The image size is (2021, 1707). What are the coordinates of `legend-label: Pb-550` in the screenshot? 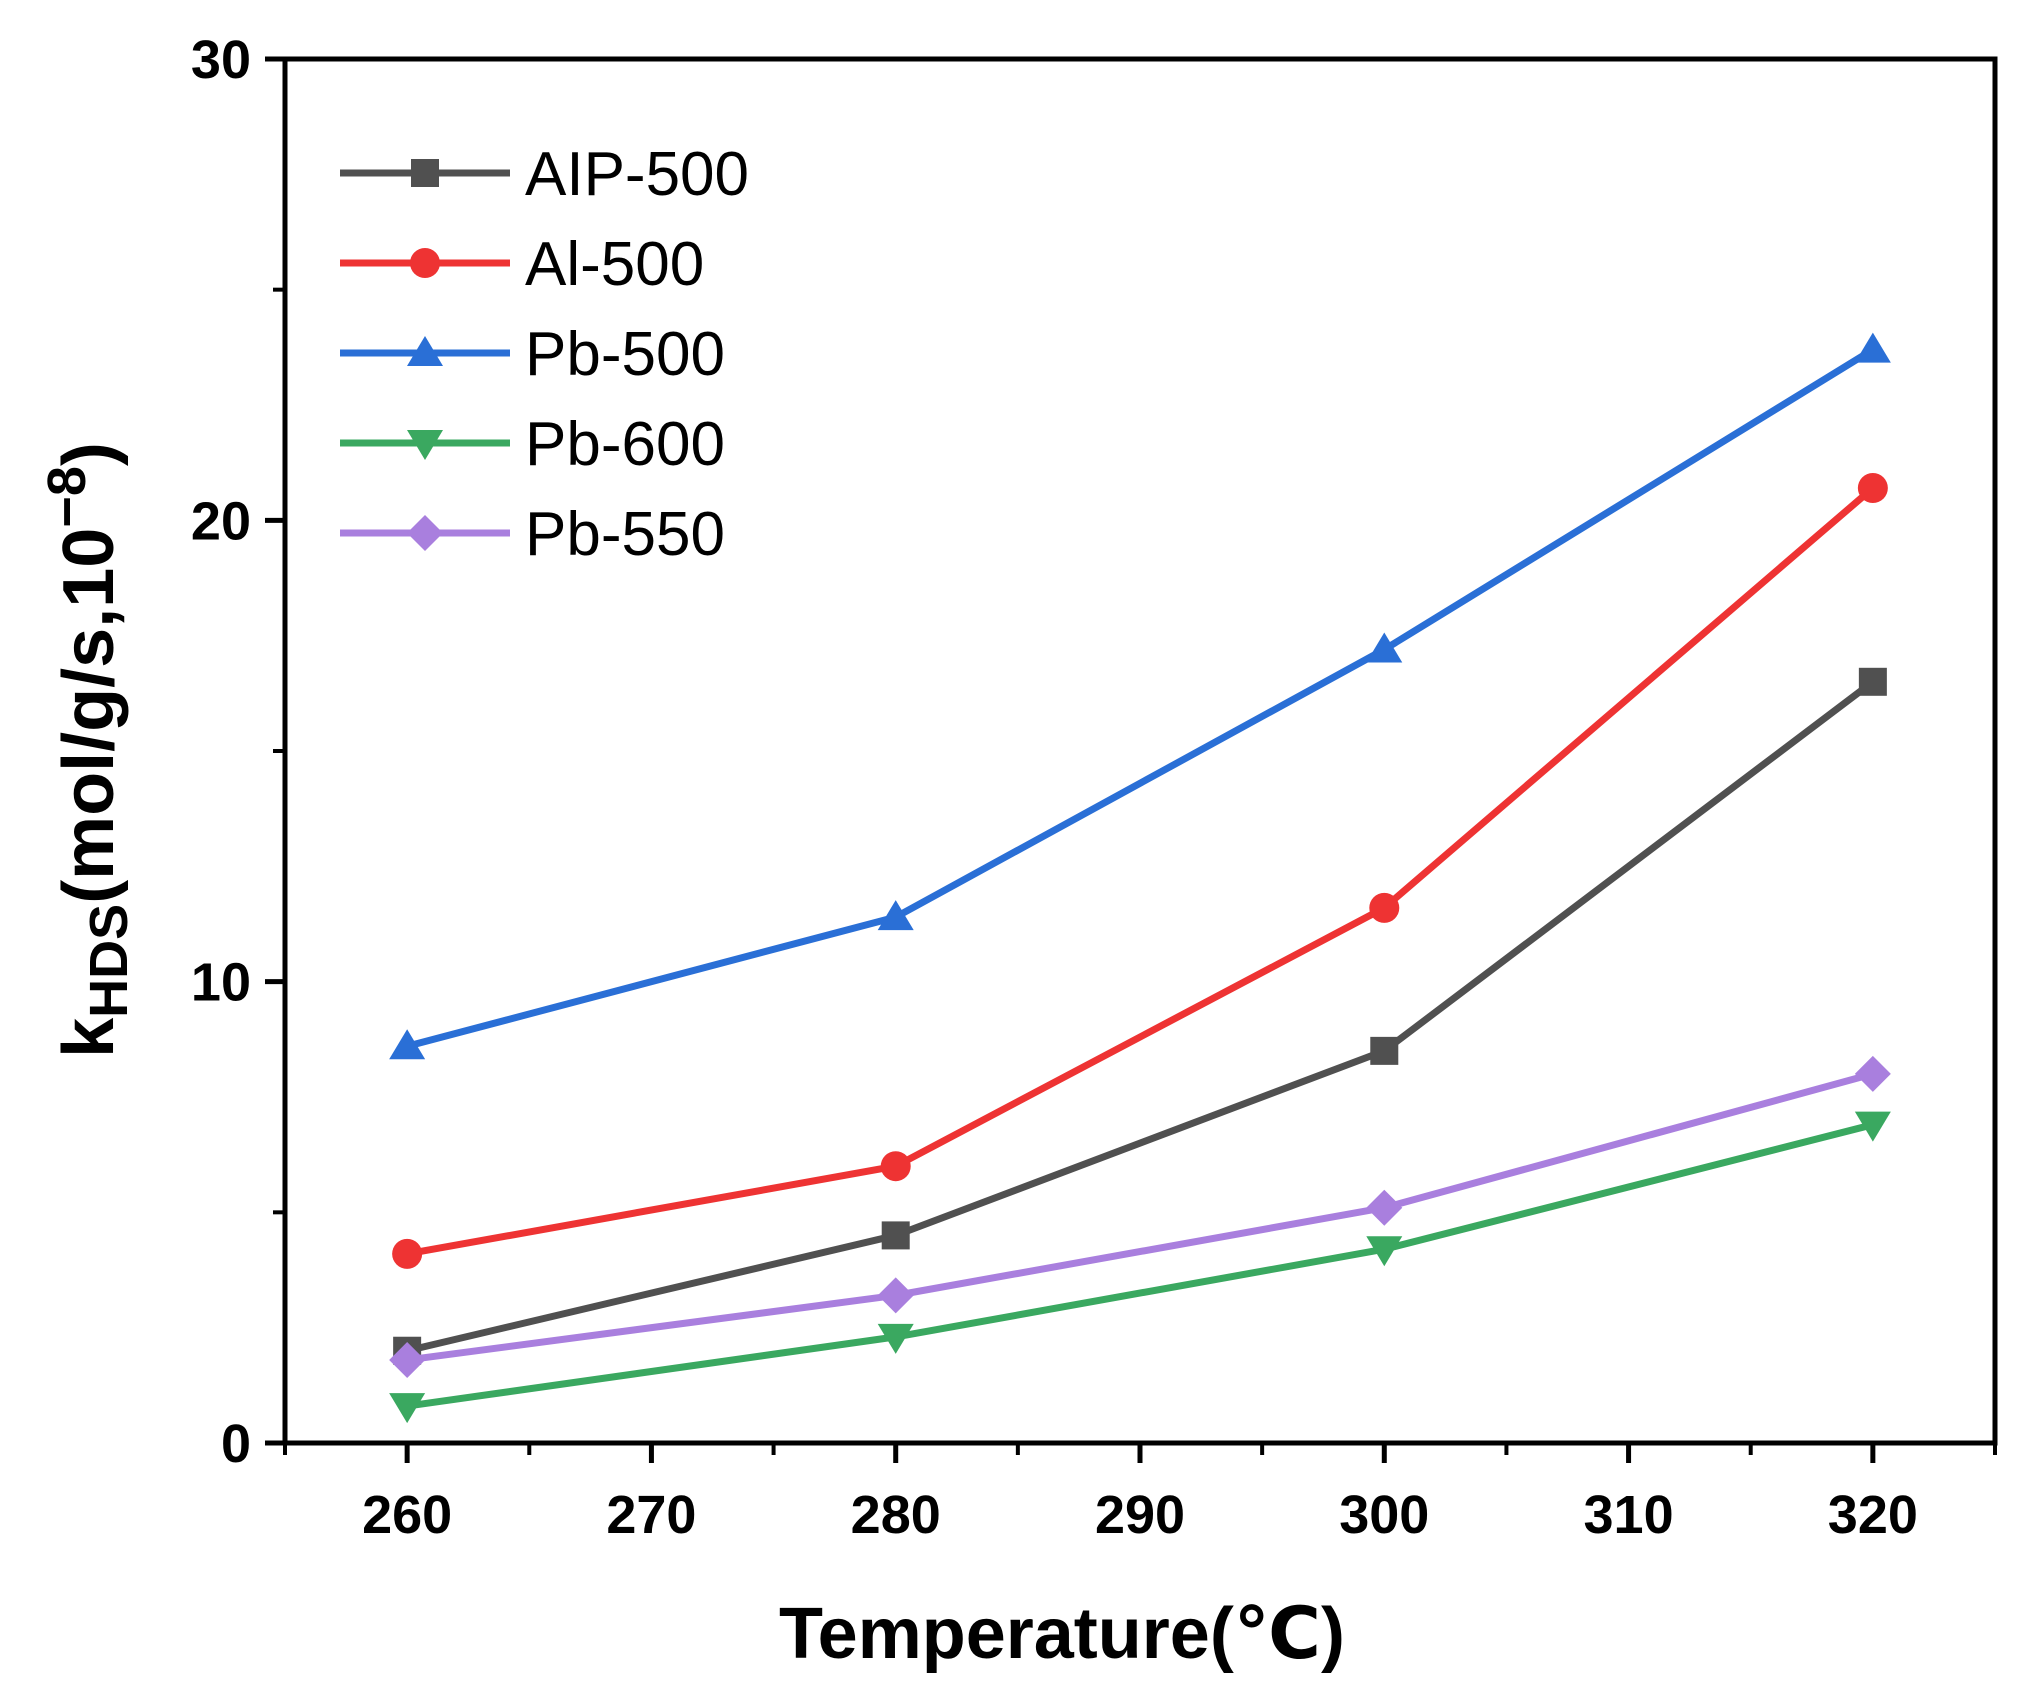 It's located at (625, 534).